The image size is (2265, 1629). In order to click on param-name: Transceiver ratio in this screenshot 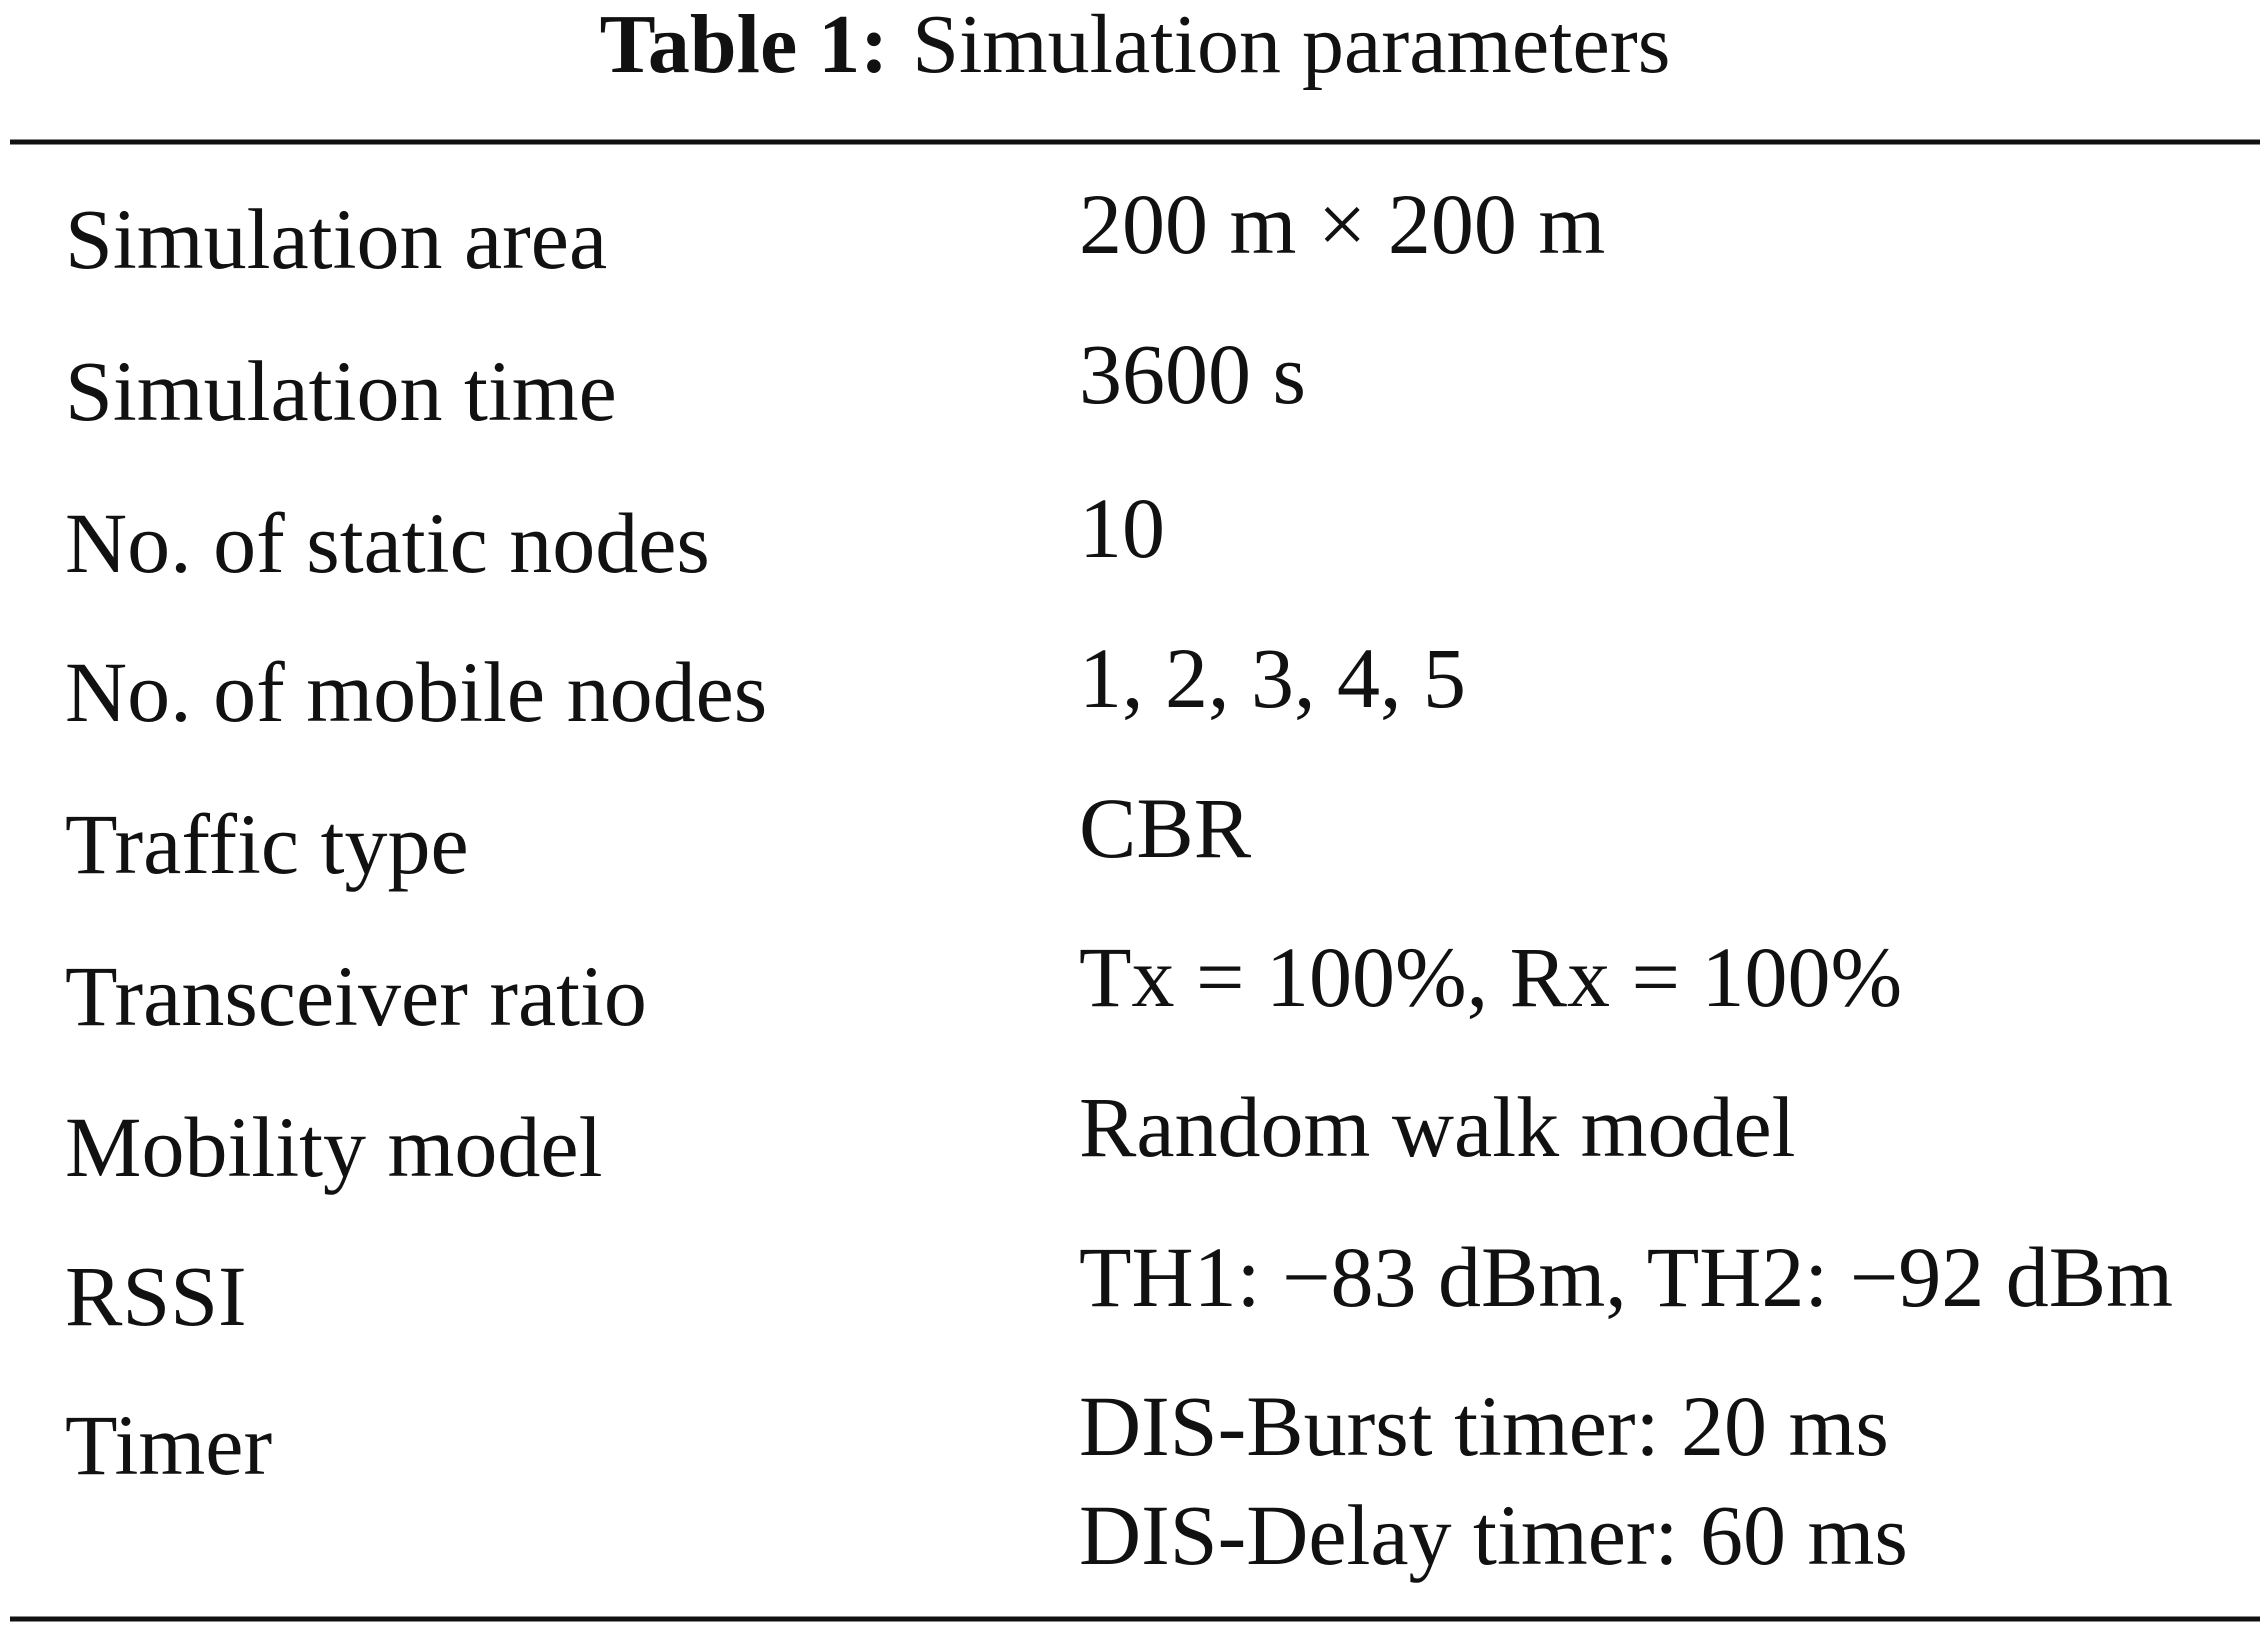, I will do `click(356, 996)`.